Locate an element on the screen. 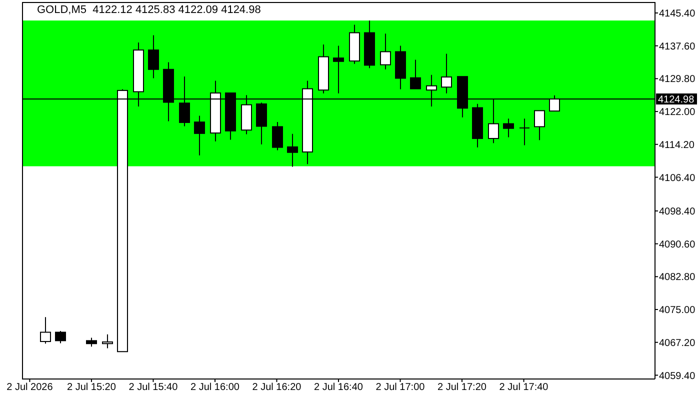 Image resolution: width=700 pixels, height=400 pixels. x-tick-label: 2 Jul 17:00 is located at coordinates (401, 388).